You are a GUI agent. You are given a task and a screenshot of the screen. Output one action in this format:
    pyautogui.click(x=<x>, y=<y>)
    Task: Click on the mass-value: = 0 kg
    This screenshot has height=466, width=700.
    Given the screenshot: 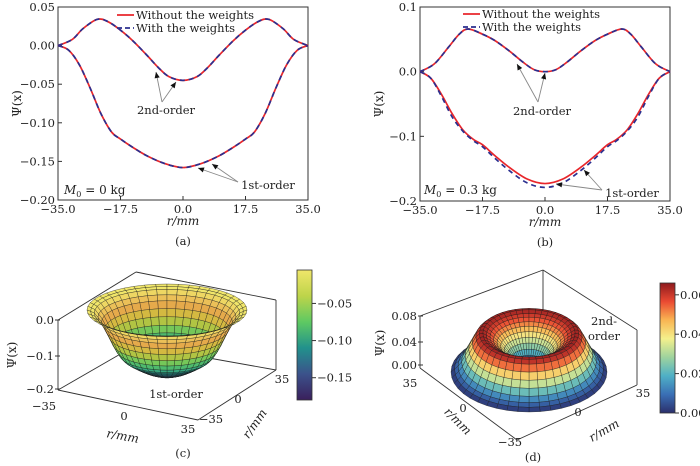 What is the action you would take?
    pyautogui.click(x=103, y=190)
    